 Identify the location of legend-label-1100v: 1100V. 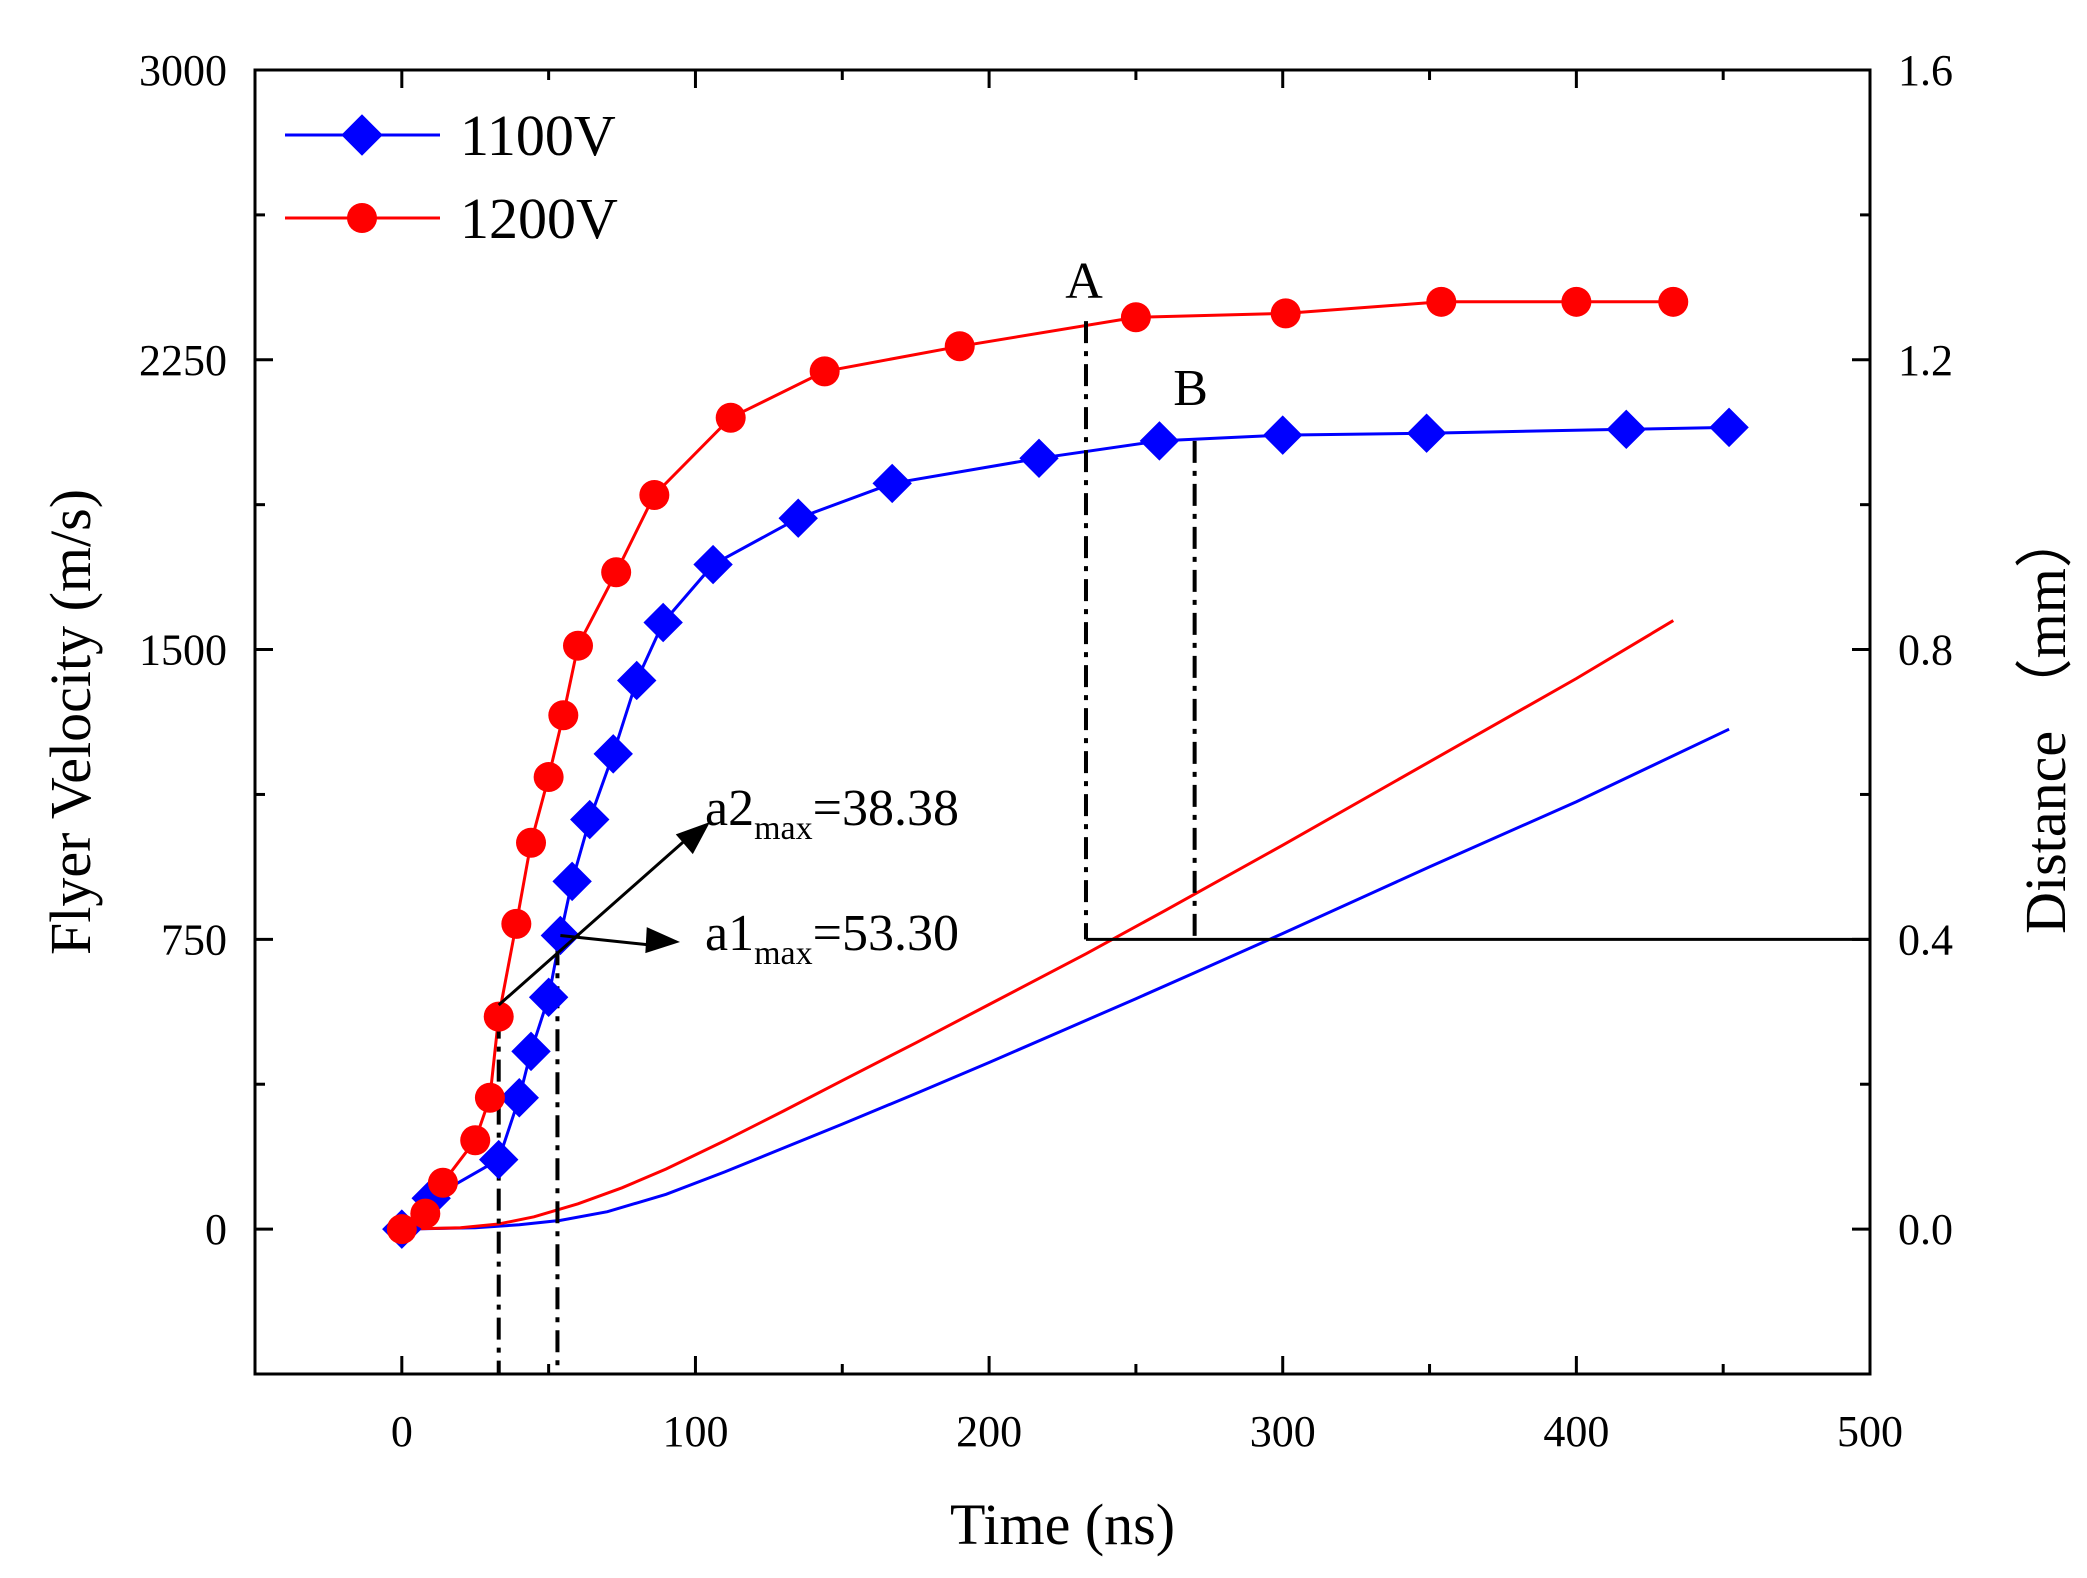
(538, 135).